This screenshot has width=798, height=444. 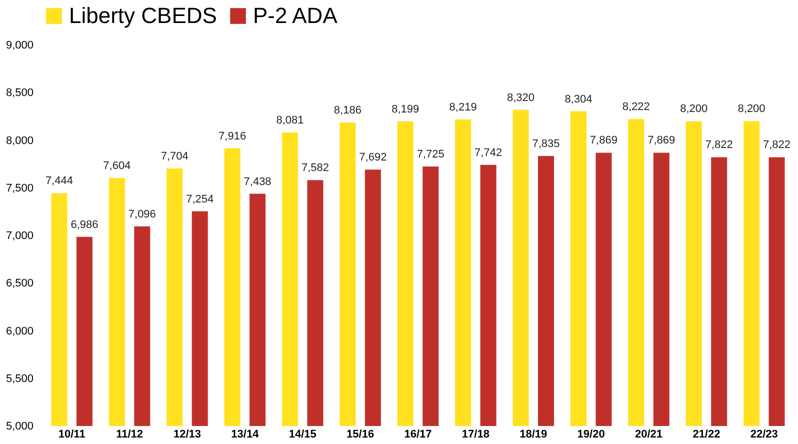 What do you see at coordinates (418, 434) in the screenshot?
I see `x-tick-label: 16/17` at bounding box center [418, 434].